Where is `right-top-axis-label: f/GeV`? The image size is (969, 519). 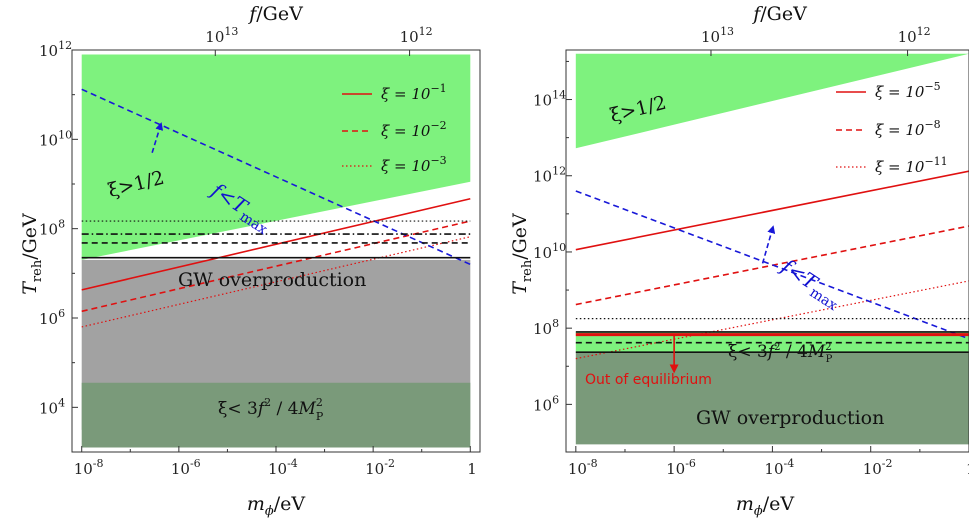
right-top-axis-label: f/GeV is located at coordinates (779, 14).